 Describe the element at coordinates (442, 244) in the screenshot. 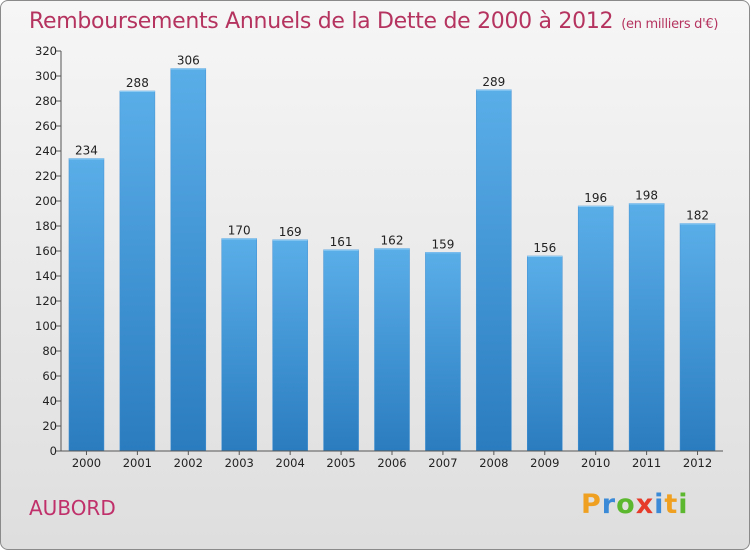

I see `data-label-2007: 159` at that location.